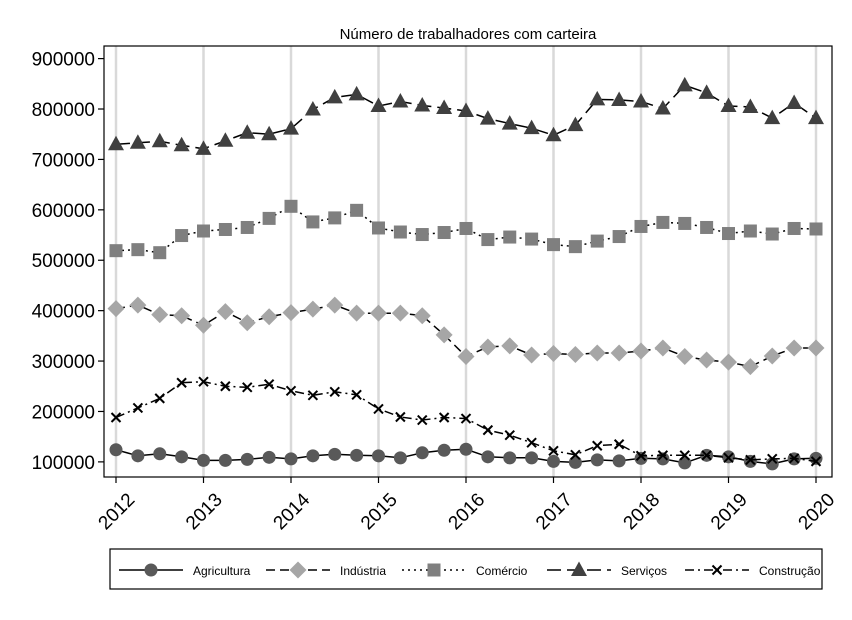 The width and height of the screenshot is (852, 620). What do you see at coordinates (204, 511) in the screenshot?
I see `x-tick-label: 2013` at bounding box center [204, 511].